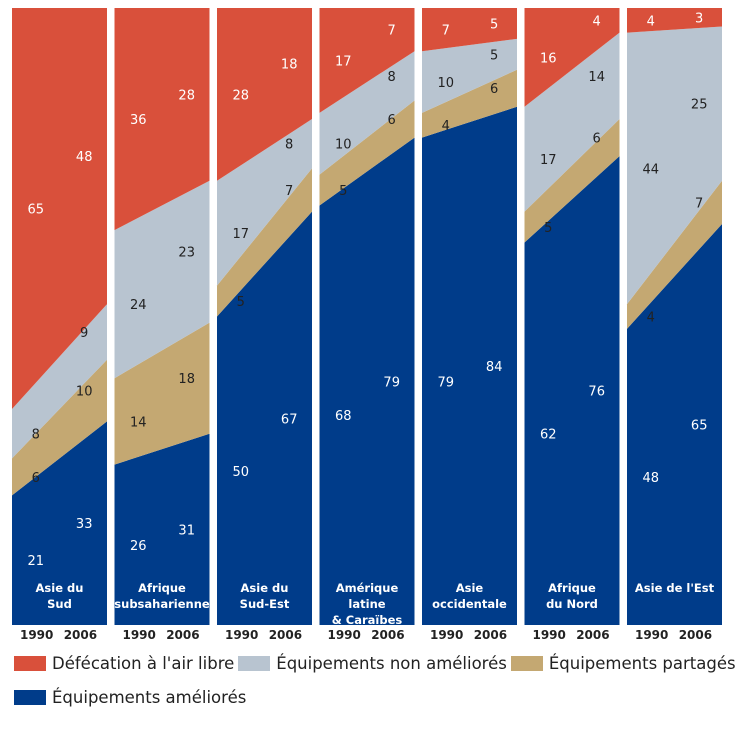 The width and height of the screenshot is (737, 734). What do you see at coordinates (494, 55) in the screenshot?
I see `value-label-unimproved-2006-4: 5` at bounding box center [494, 55].